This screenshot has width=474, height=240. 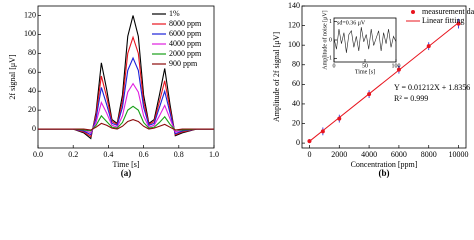 I want to click on x-tick-label: 0.4, so click(x=108, y=154).